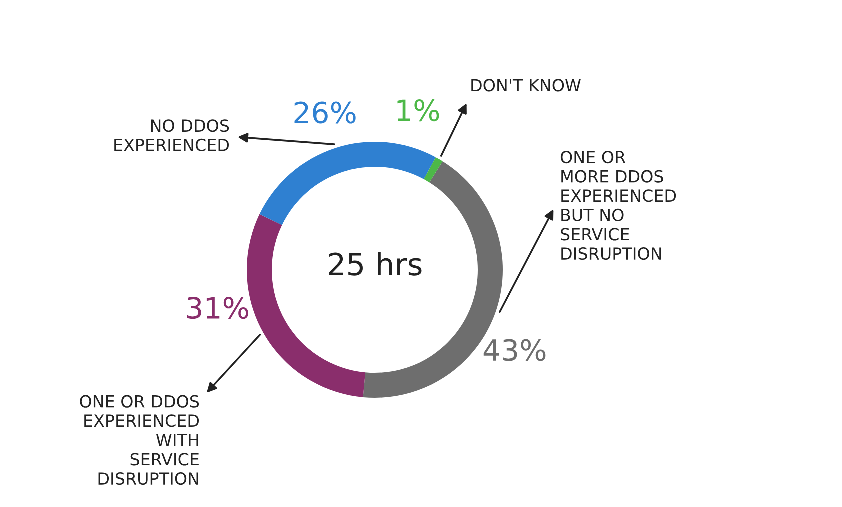 The width and height of the screenshot is (842, 507). What do you see at coordinates (419, 111) in the screenshot?
I see `data-label: 1%` at bounding box center [419, 111].